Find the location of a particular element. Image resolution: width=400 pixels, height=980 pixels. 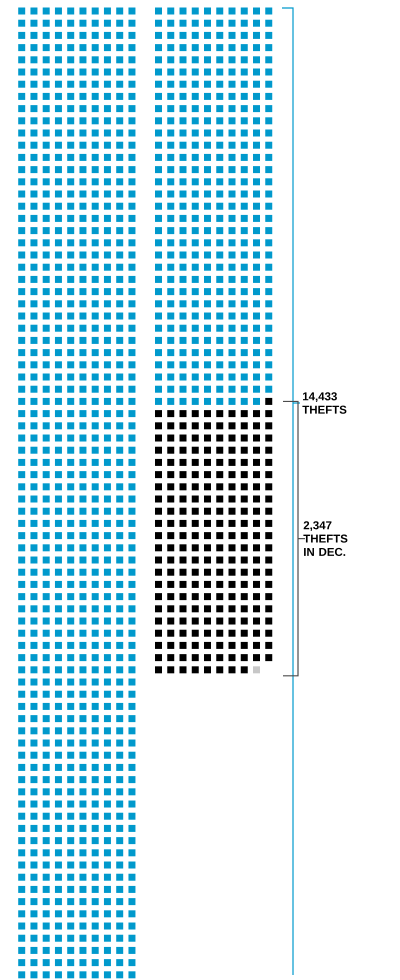

data-label: 2,347 is located at coordinates (318, 526).